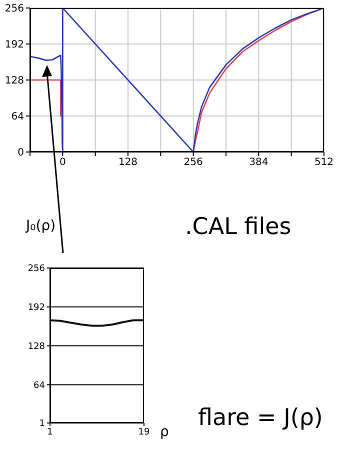  What do you see at coordinates (128, 162) in the screenshot?
I see `x-tick-label: 128` at bounding box center [128, 162].